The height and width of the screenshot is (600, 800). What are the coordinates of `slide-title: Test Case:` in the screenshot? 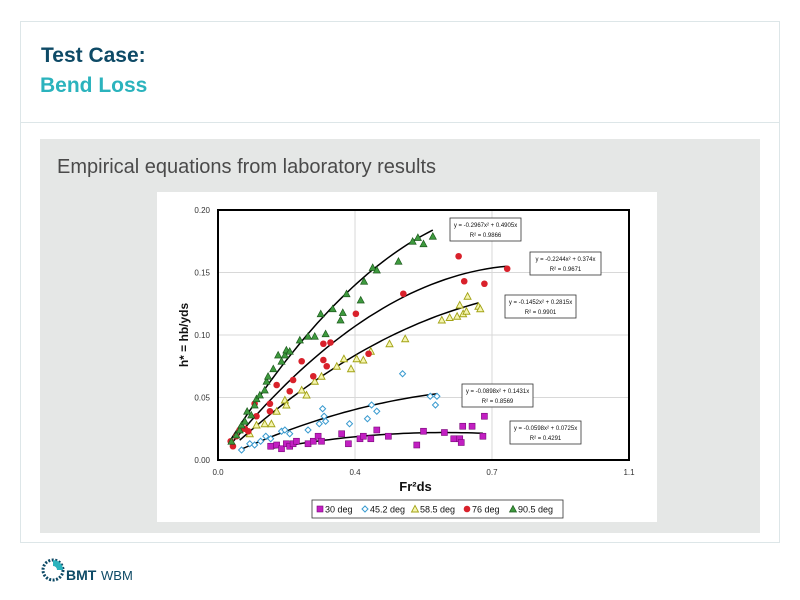 It's located at (93, 55).